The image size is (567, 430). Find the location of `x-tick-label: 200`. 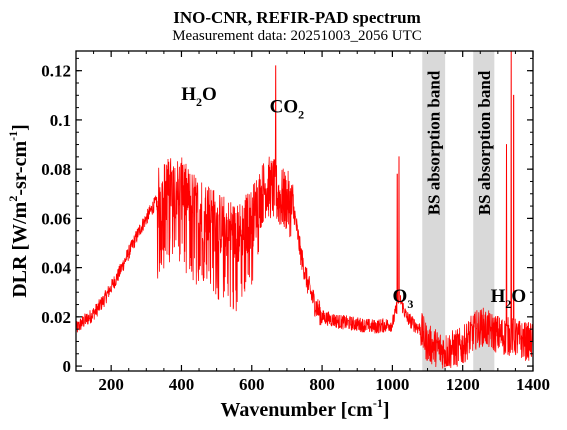

x-tick-label: 200 is located at coordinates (111, 384).